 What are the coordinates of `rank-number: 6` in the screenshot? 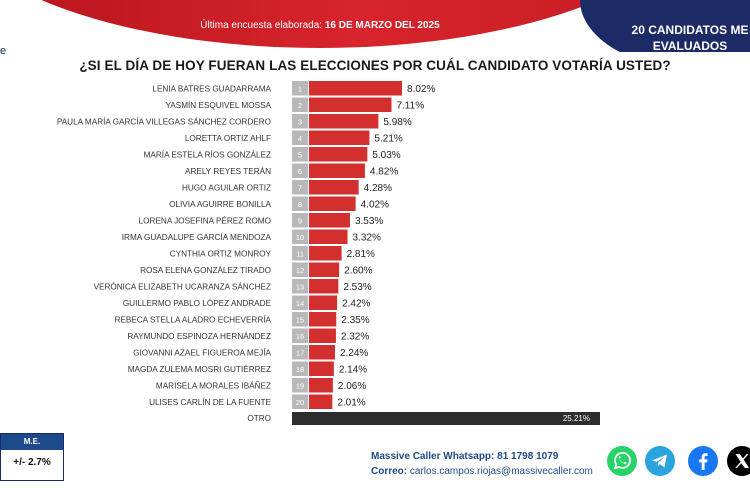 It's located at (300, 171).